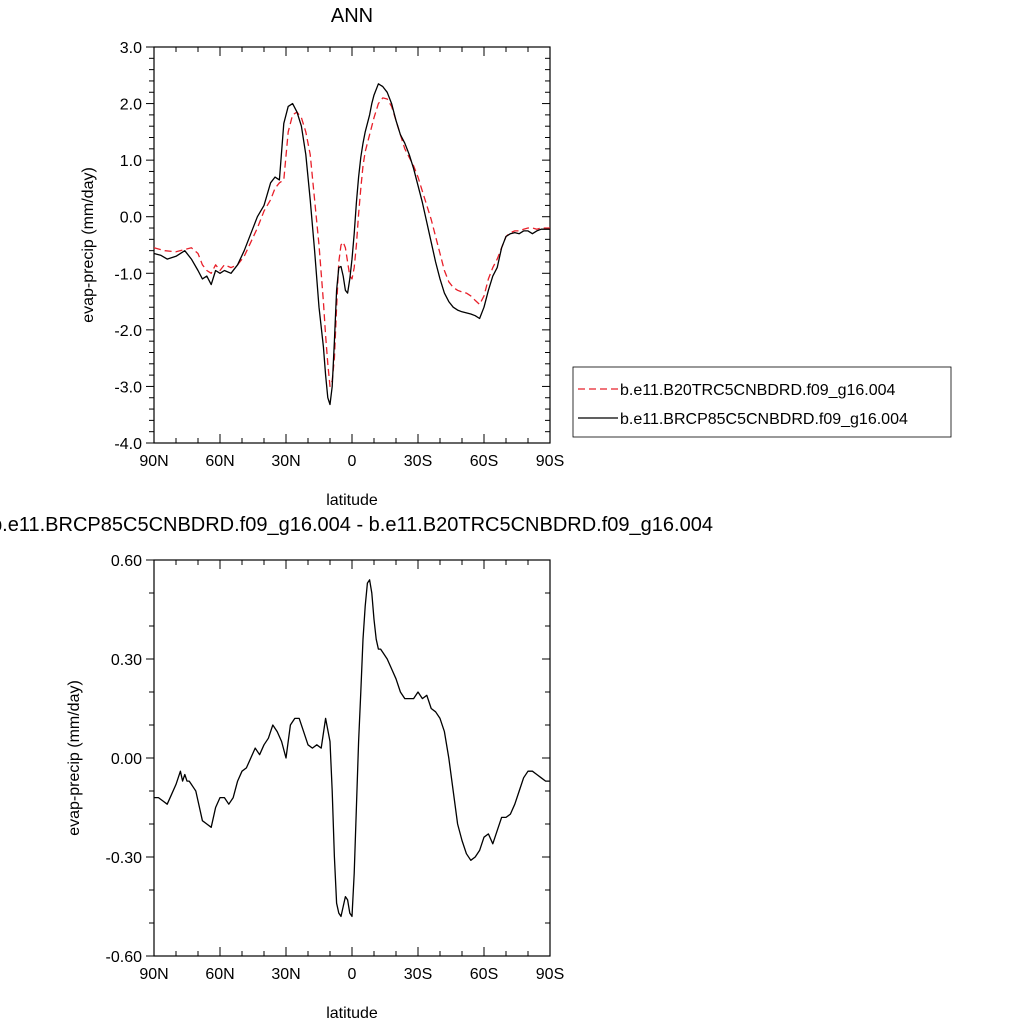 This screenshot has height=1024, width=1024. Describe the element at coordinates (131, 218) in the screenshot. I see `y-tick-label: 0.0` at that location.